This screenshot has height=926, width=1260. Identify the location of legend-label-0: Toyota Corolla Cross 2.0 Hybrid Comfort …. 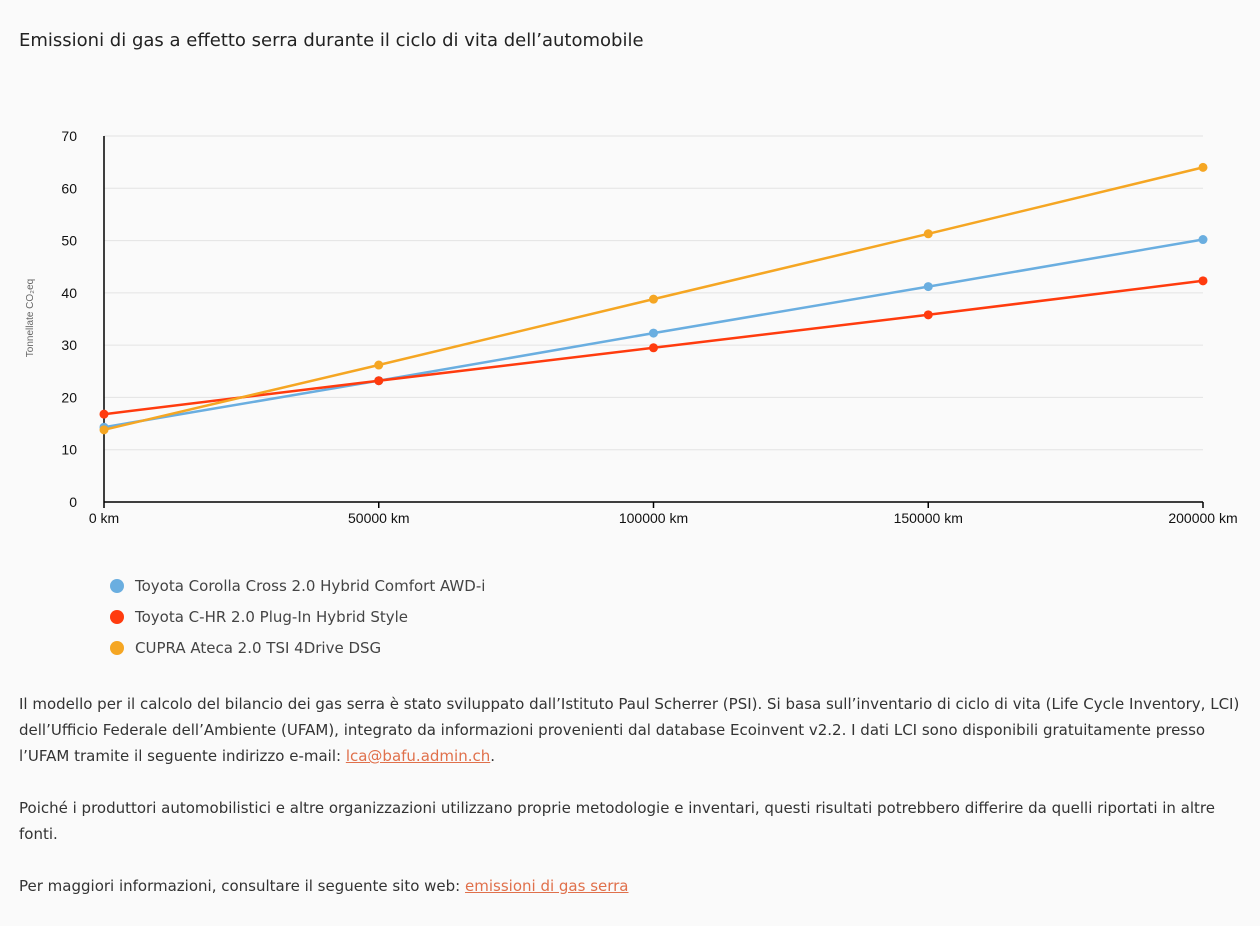
(310, 585).